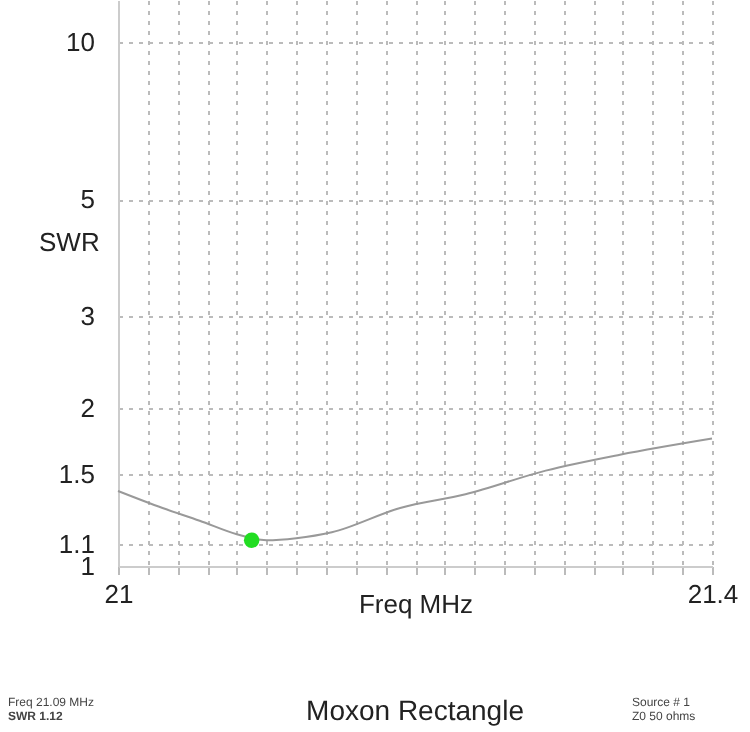 The width and height of the screenshot is (750, 732). I want to click on y-axis-title: SWR, so click(69, 242).